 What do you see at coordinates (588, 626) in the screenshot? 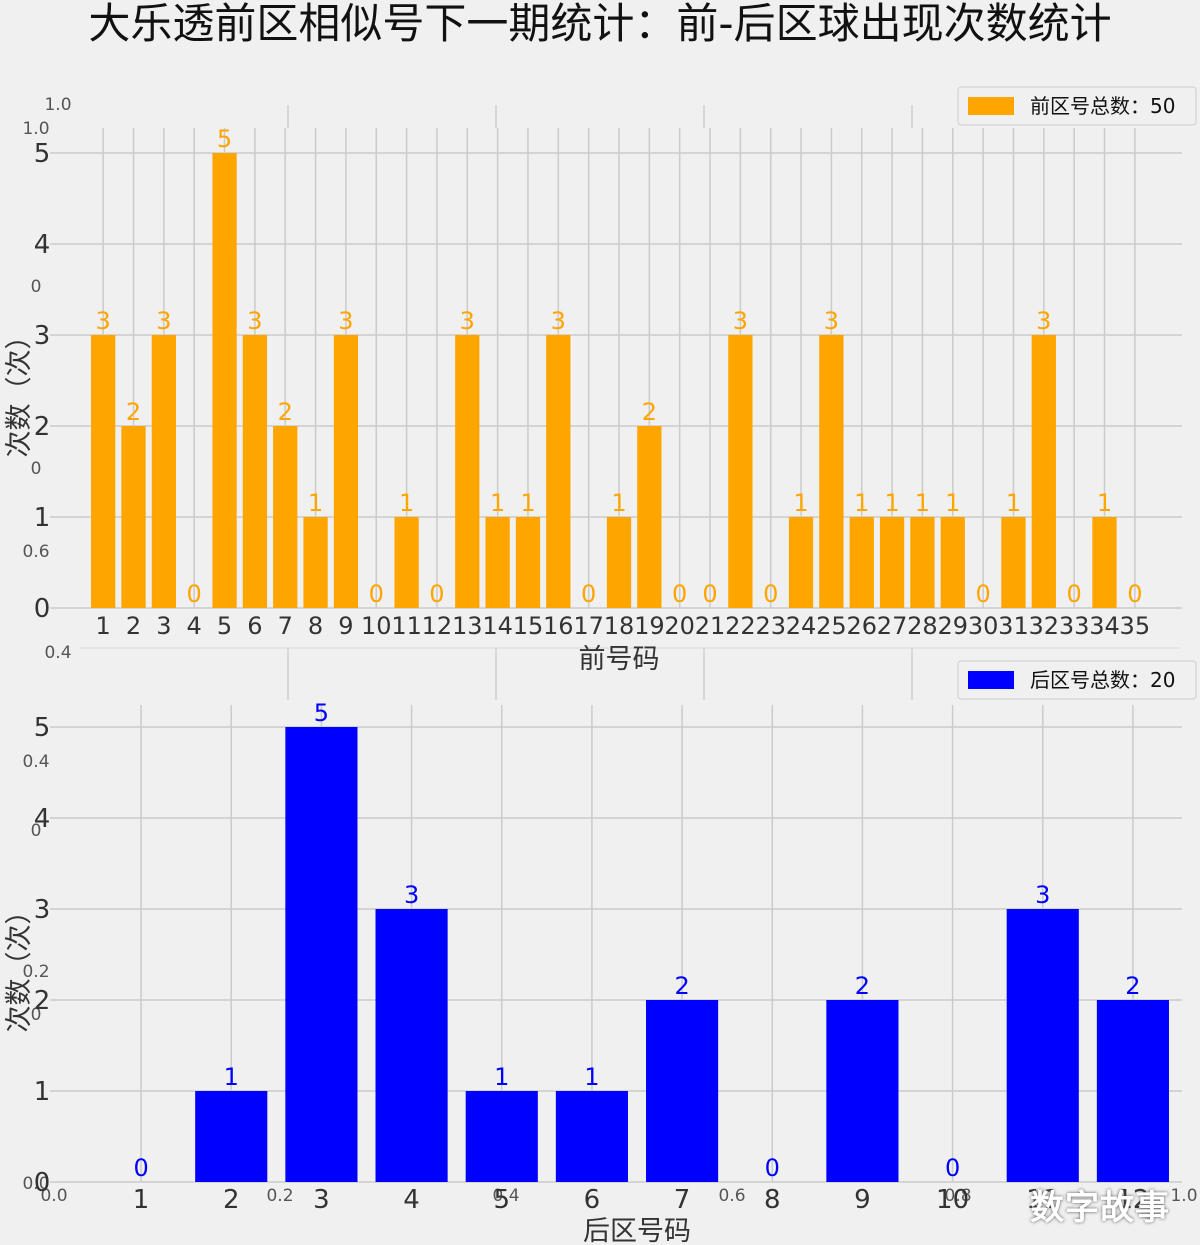
I see `x-tick-label: 17` at bounding box center [588, 626].